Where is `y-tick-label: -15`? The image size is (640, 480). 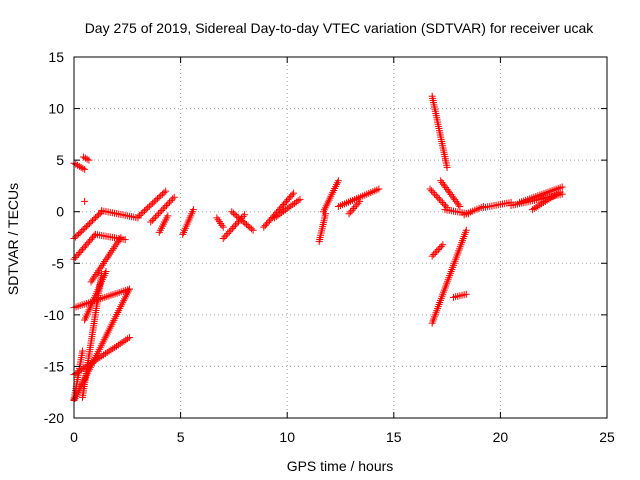
y-tick-label: -15 is located at coordinates (54, 366).